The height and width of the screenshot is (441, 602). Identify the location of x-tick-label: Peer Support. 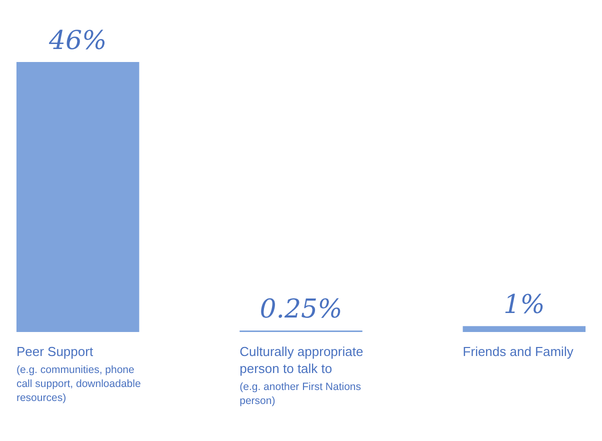
(55, 351).